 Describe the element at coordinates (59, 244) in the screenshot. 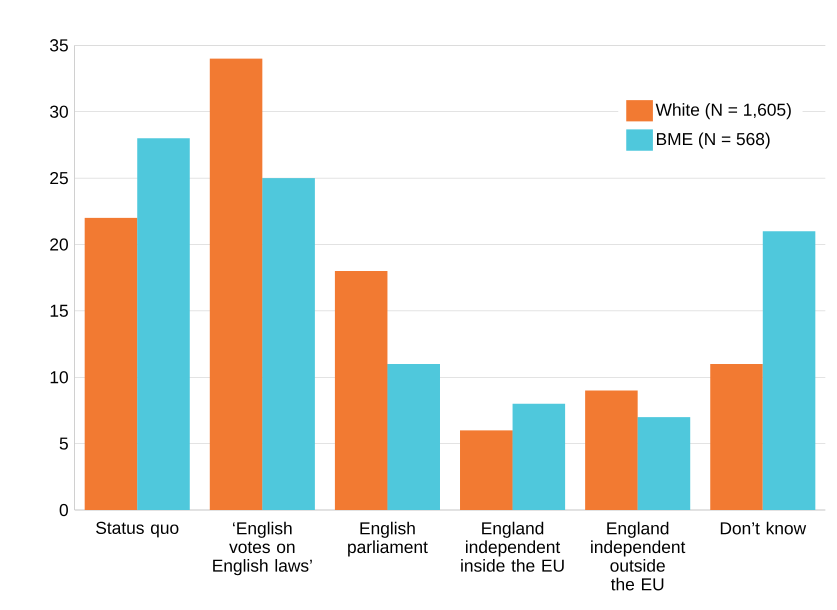

I see `y-tick-label: 20` at that location.